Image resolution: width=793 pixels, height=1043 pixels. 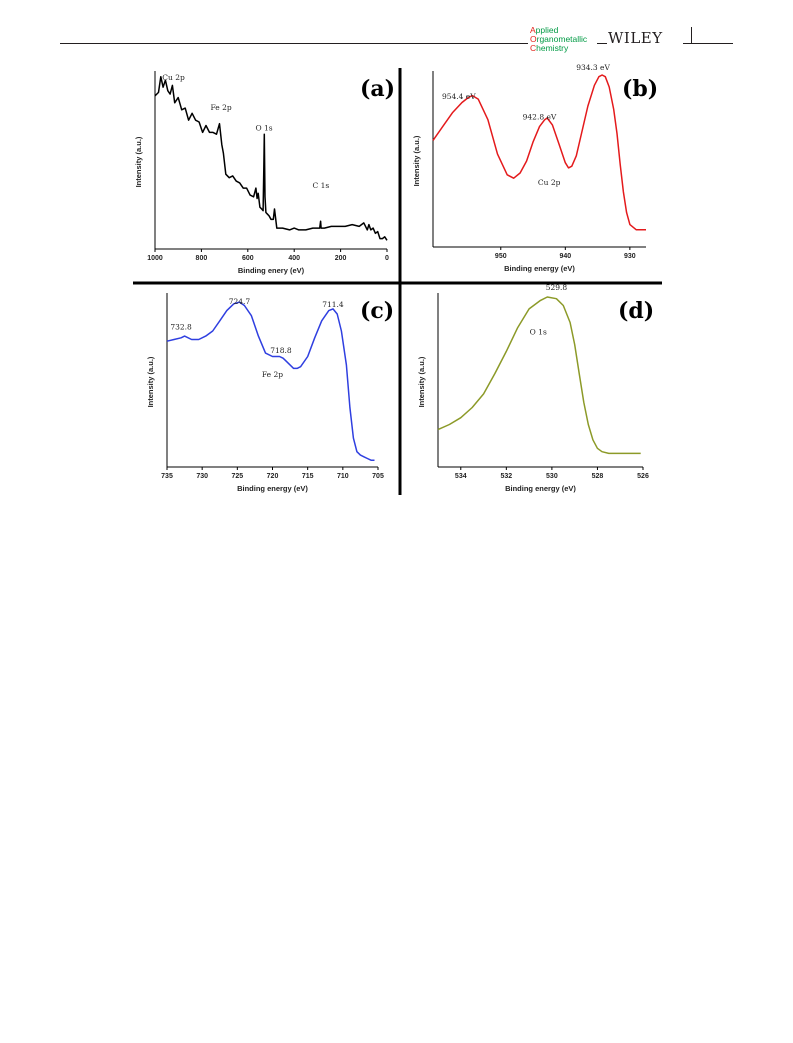 I want to click on x-tick-label: 400, so click(x=294, y=258).